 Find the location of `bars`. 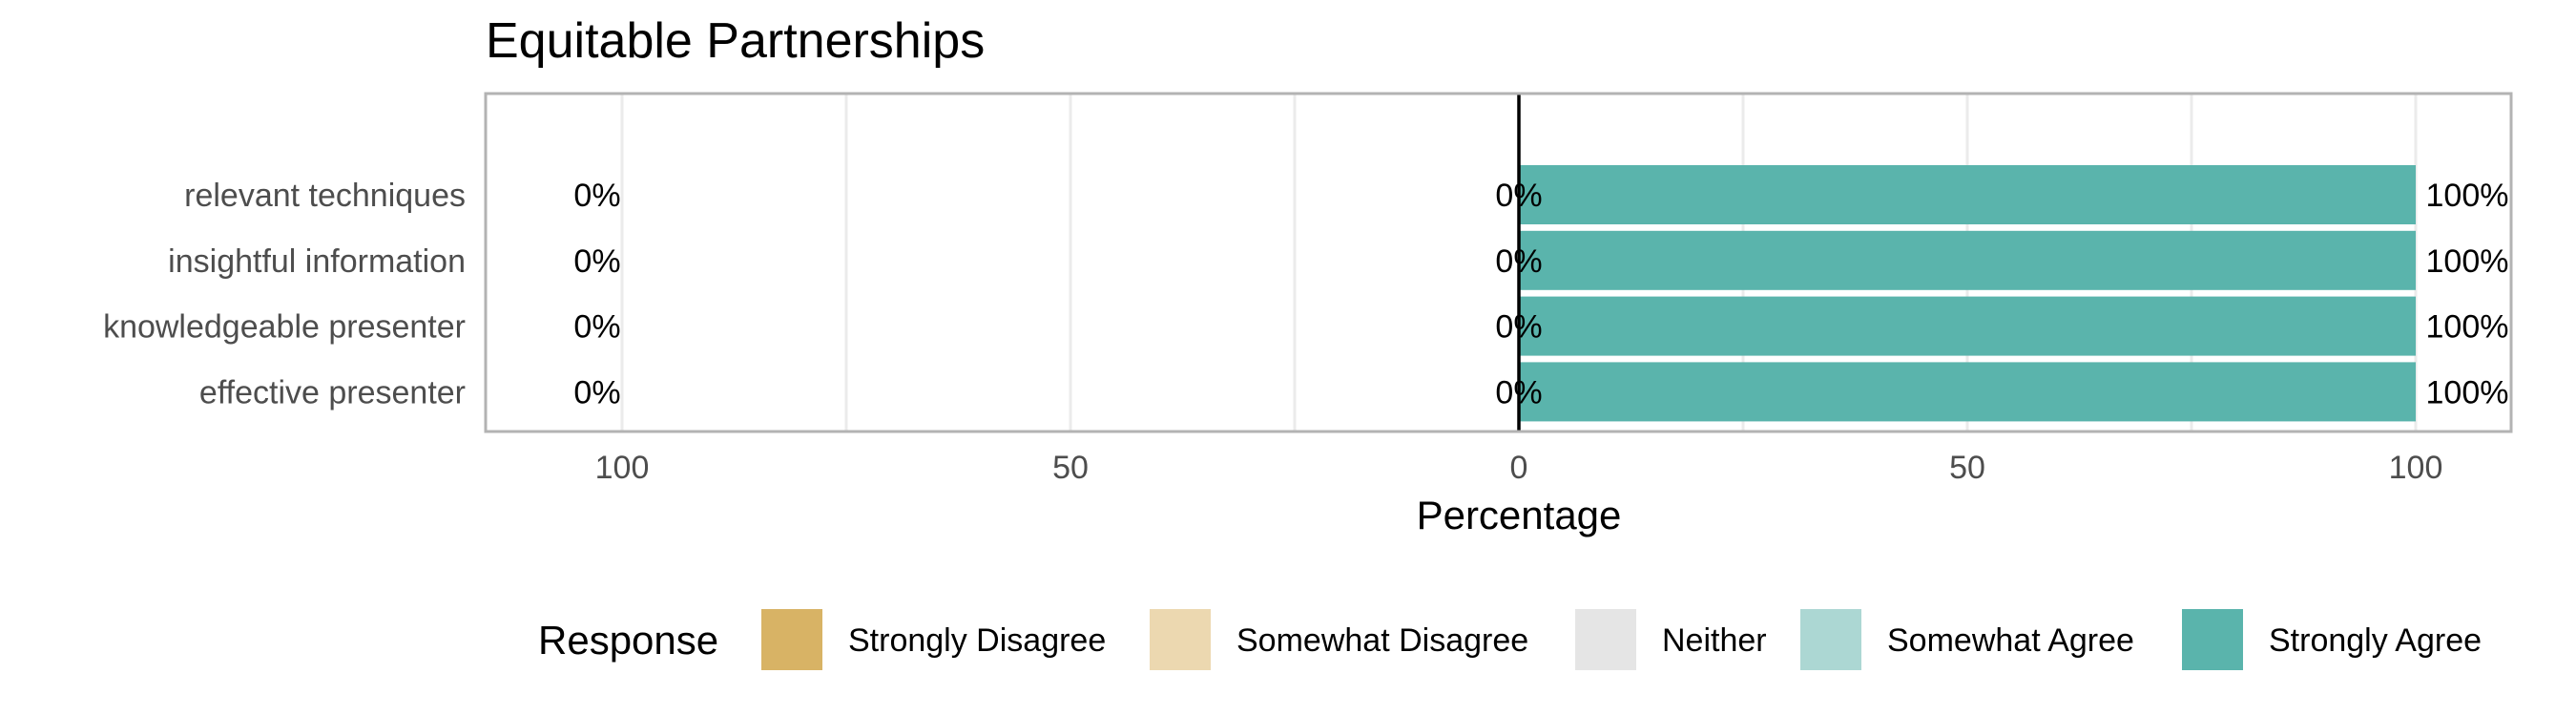

bars is located at coordinates (1967, 293).